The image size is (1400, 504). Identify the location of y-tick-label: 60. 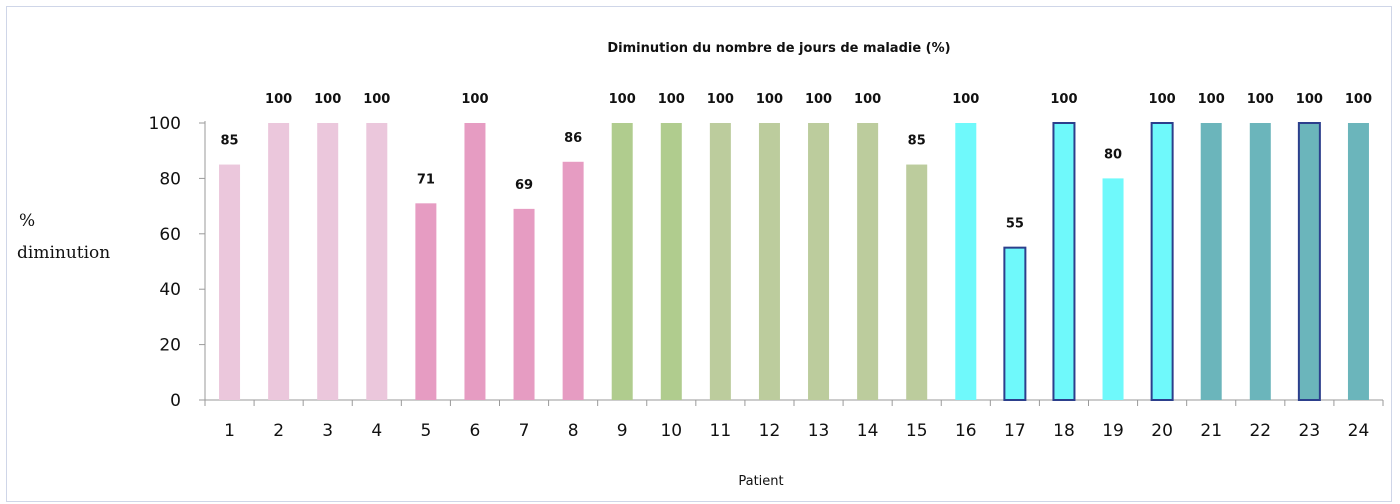
(170, 235).